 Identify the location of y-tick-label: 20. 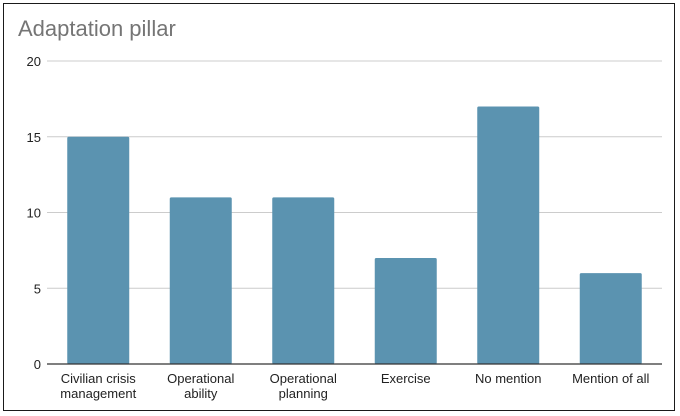
(34, 61).